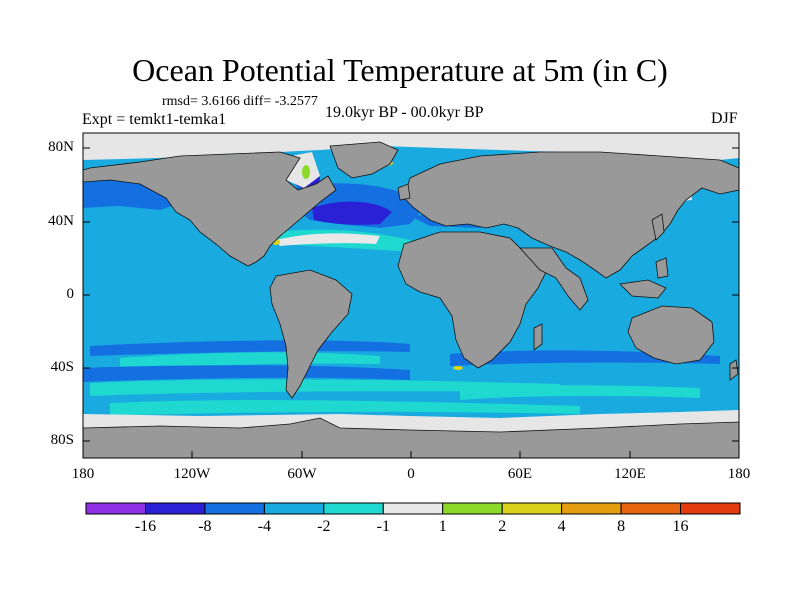 This screenshot has height=600, width=800. Describe the element at coordinates (680, 526) in the screenshot. I see `legend-label: 16` at that location.